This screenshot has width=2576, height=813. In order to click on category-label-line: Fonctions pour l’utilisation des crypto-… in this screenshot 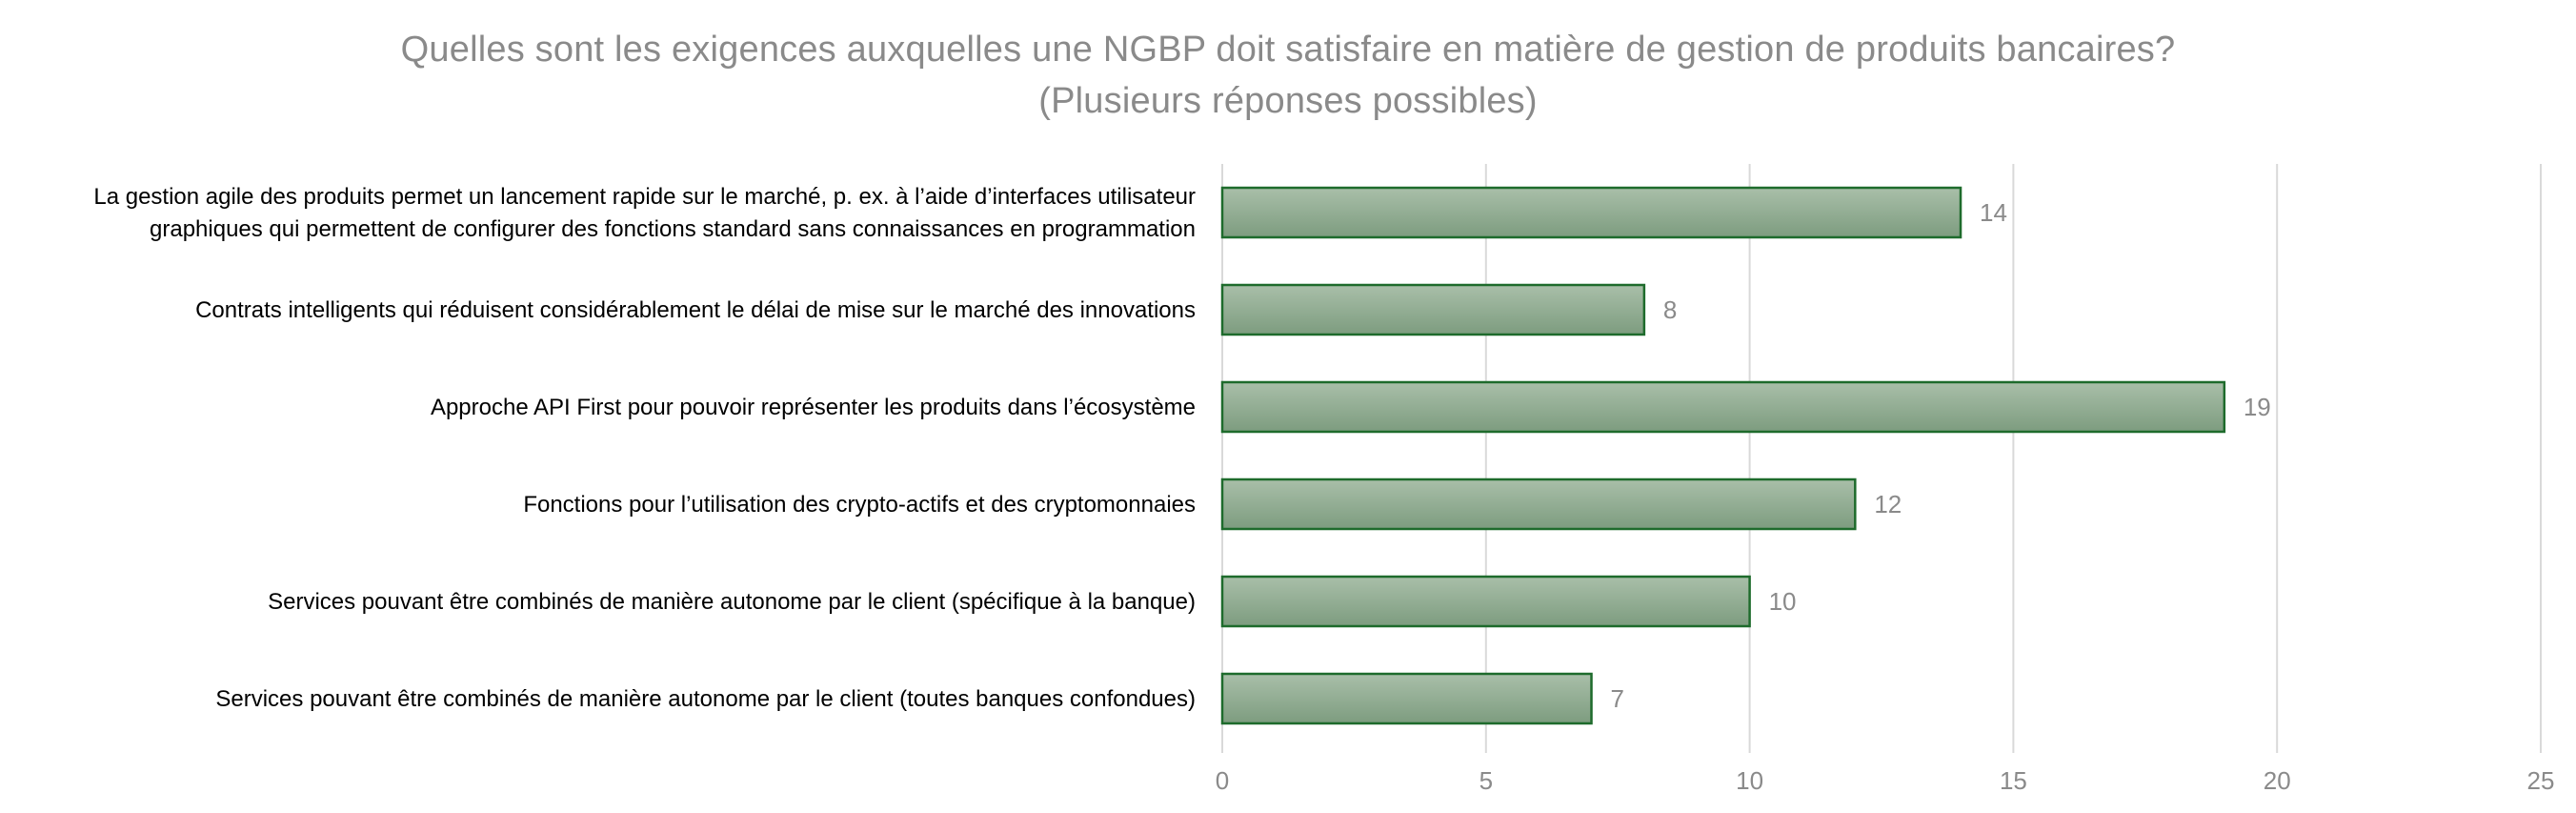, I will do `click(860, 505)`.